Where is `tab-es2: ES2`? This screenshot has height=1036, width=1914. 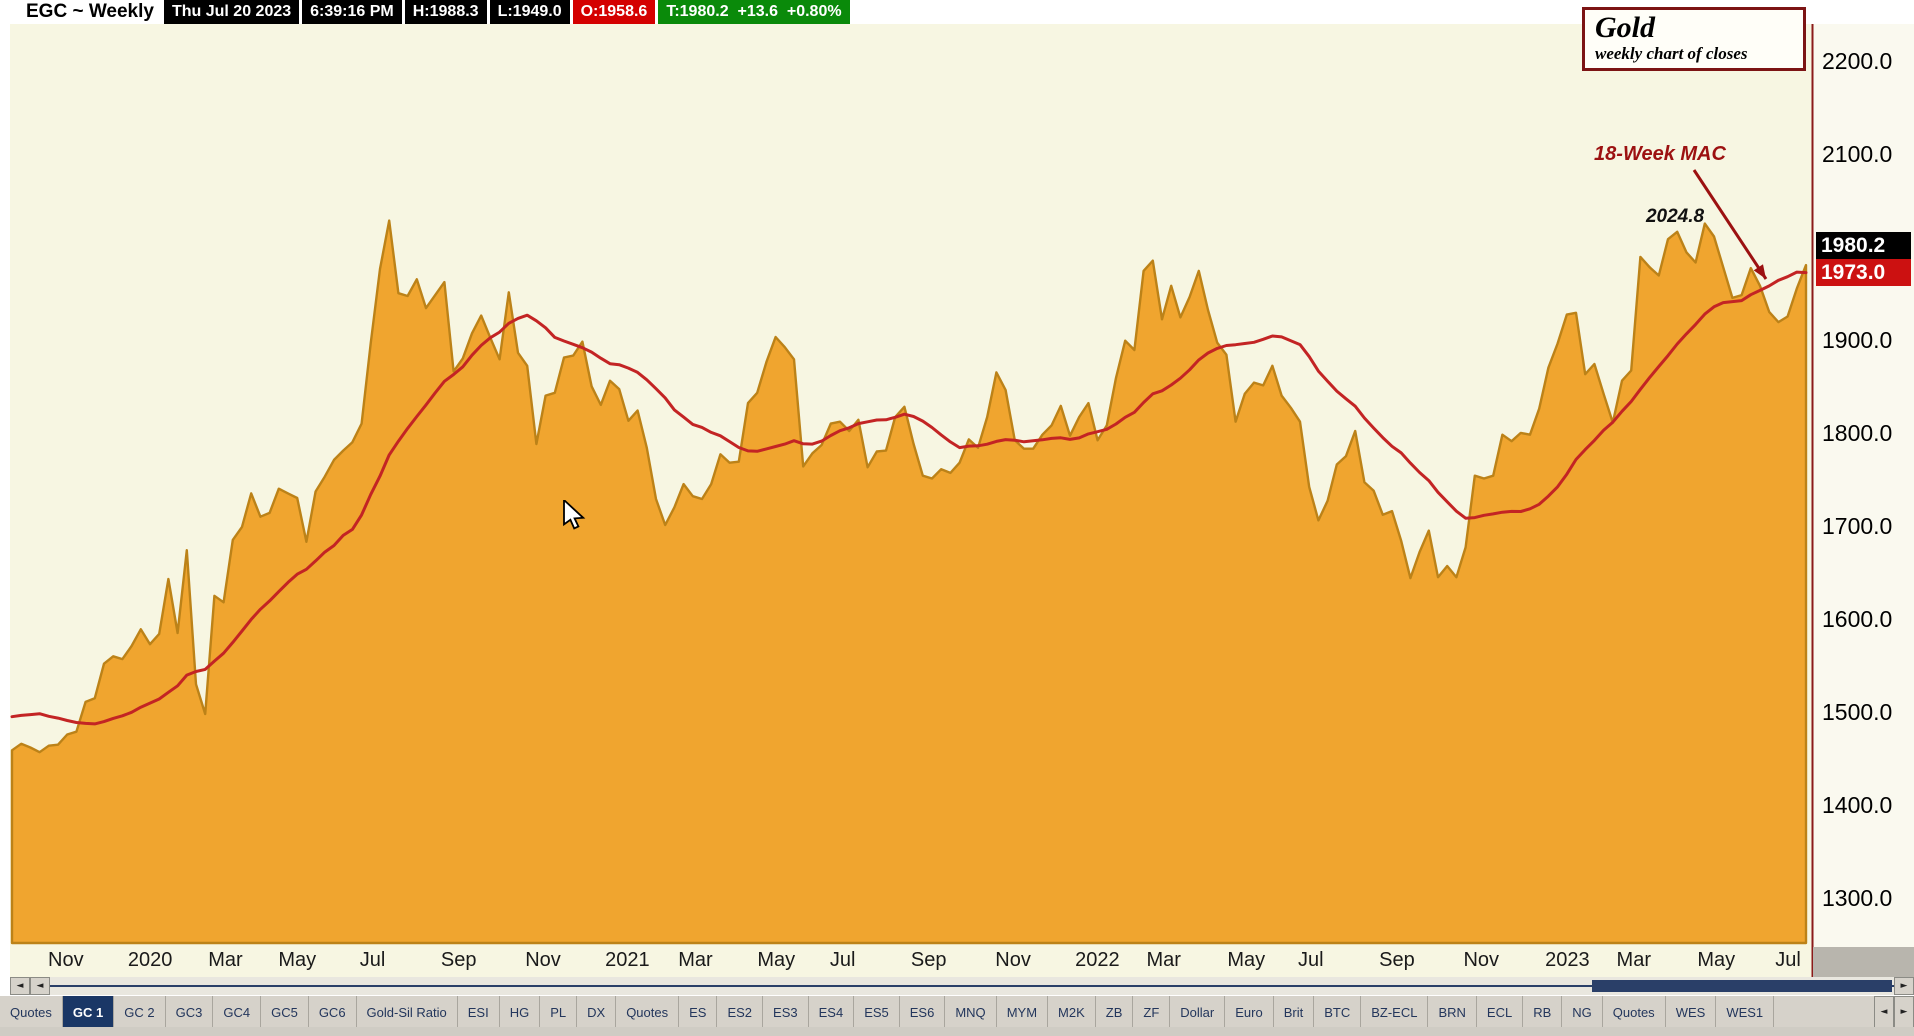
tab-es2: ES2 is located at coordinates (740, 1012).